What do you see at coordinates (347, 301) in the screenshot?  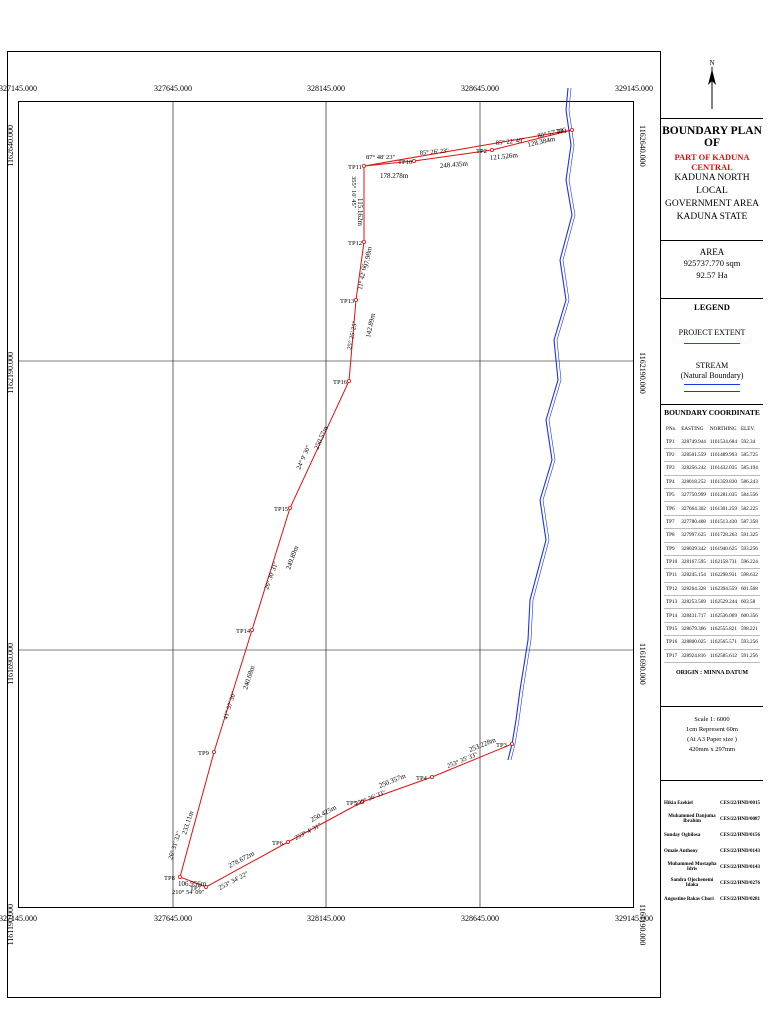 I see `boundary-point-label: TP13` at bounding box center [347, 301].